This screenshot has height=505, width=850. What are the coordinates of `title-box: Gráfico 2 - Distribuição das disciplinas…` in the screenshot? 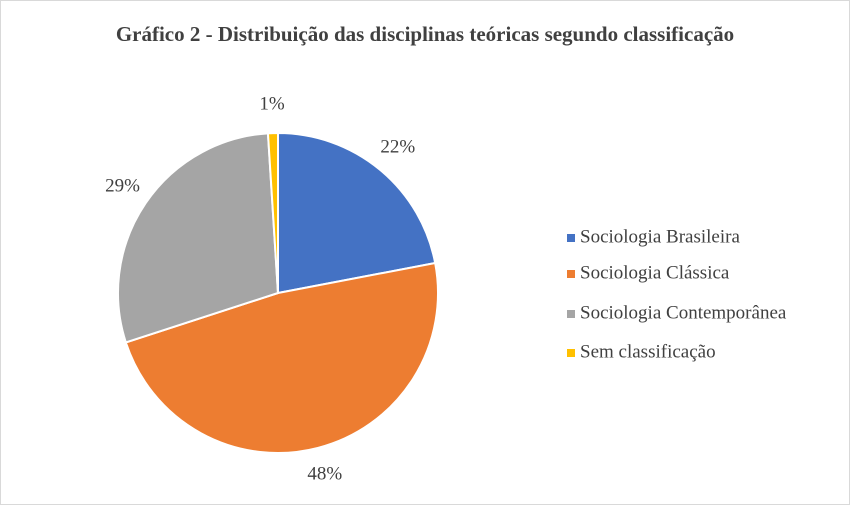 It's located at (425, 34).